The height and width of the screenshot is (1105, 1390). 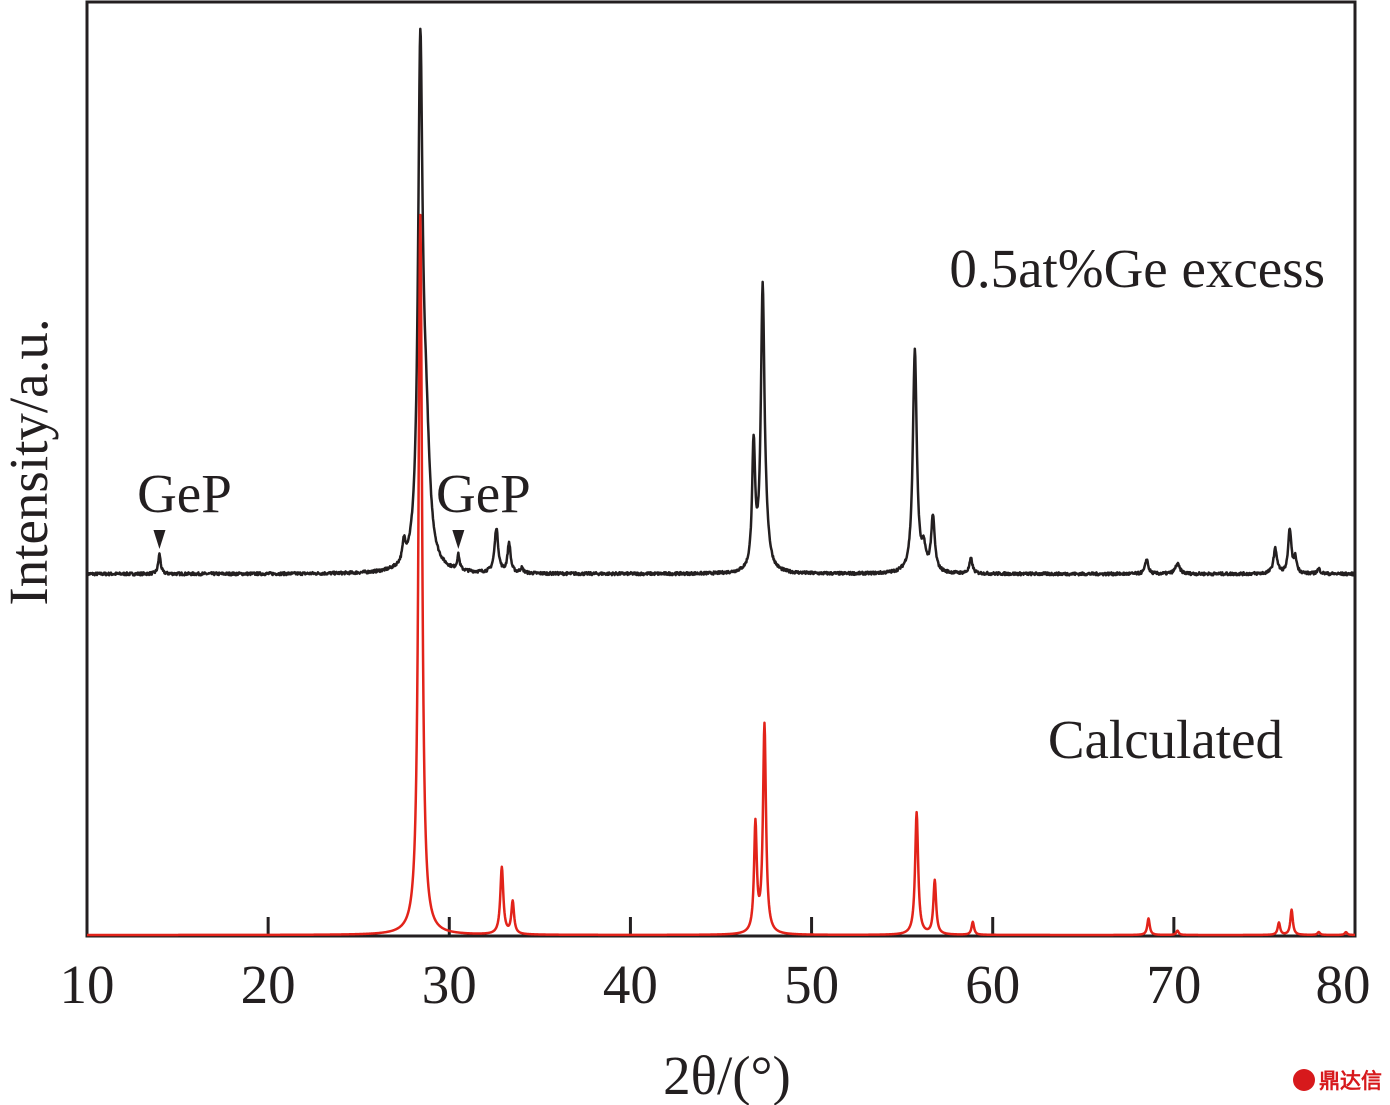 What do you see at coordinates (811, 984) in the screenshot?
I see `x-tick-label: 50` at bounding box center [811, 984].